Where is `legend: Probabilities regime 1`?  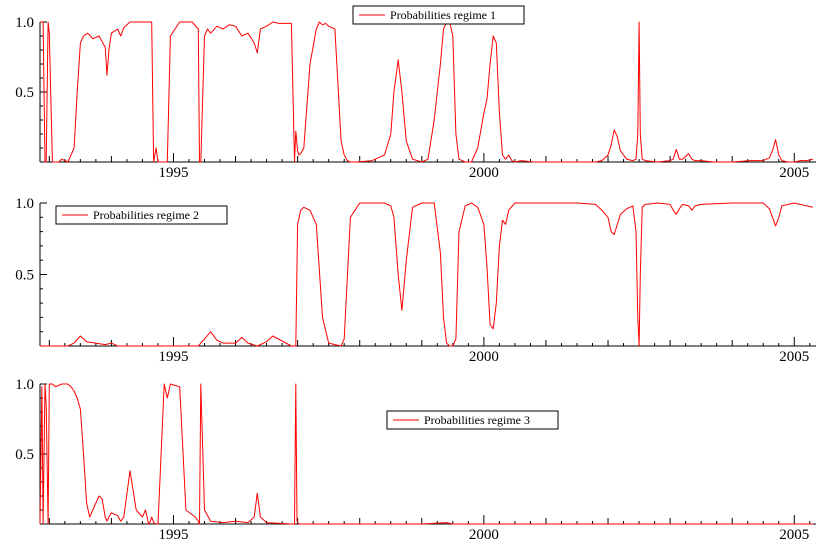 legend: Probabilities regime 1 is located at coordinates (438, 15).